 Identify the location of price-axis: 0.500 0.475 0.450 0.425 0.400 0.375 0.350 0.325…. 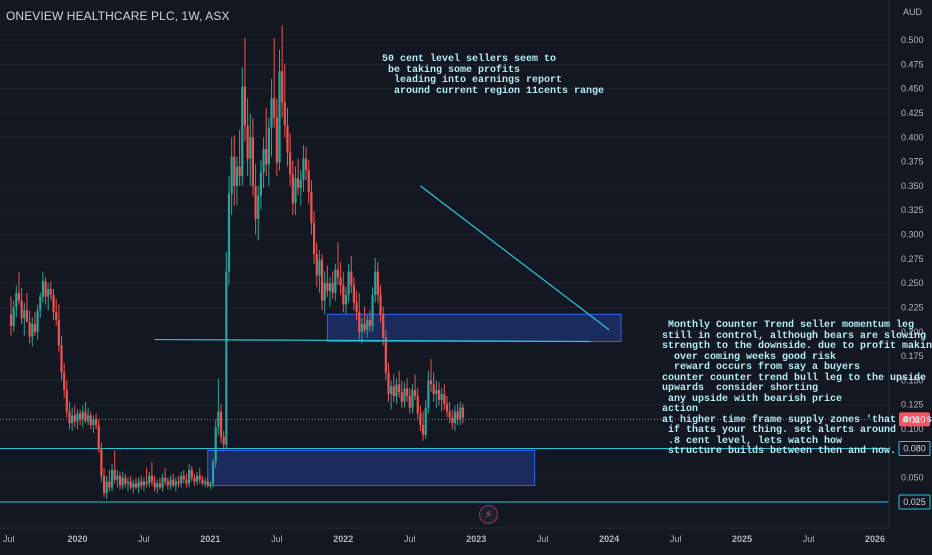
(912, 259).